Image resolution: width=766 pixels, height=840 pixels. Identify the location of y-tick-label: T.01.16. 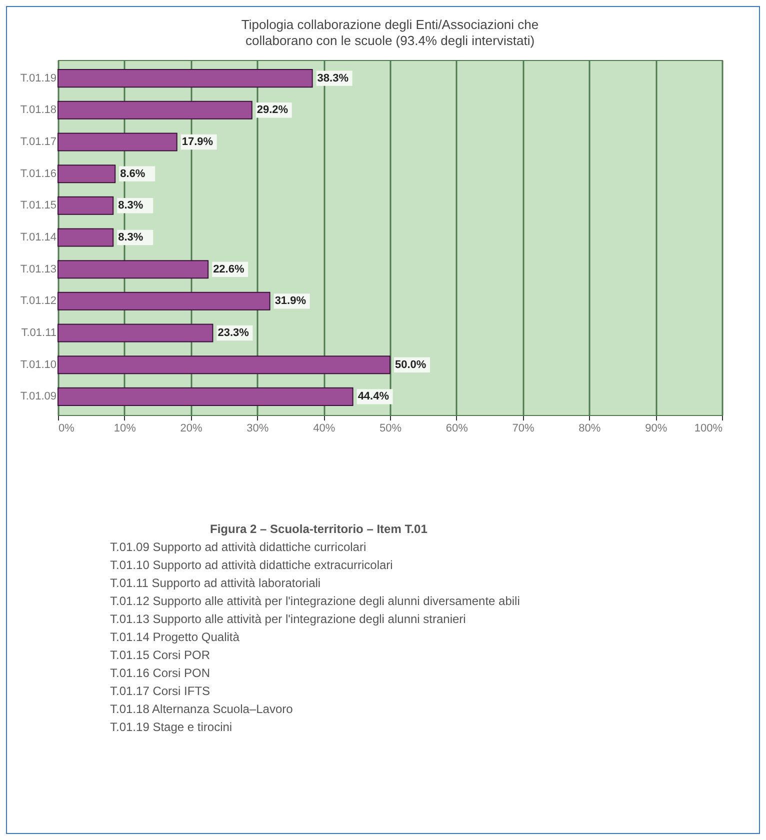
(38, 174).